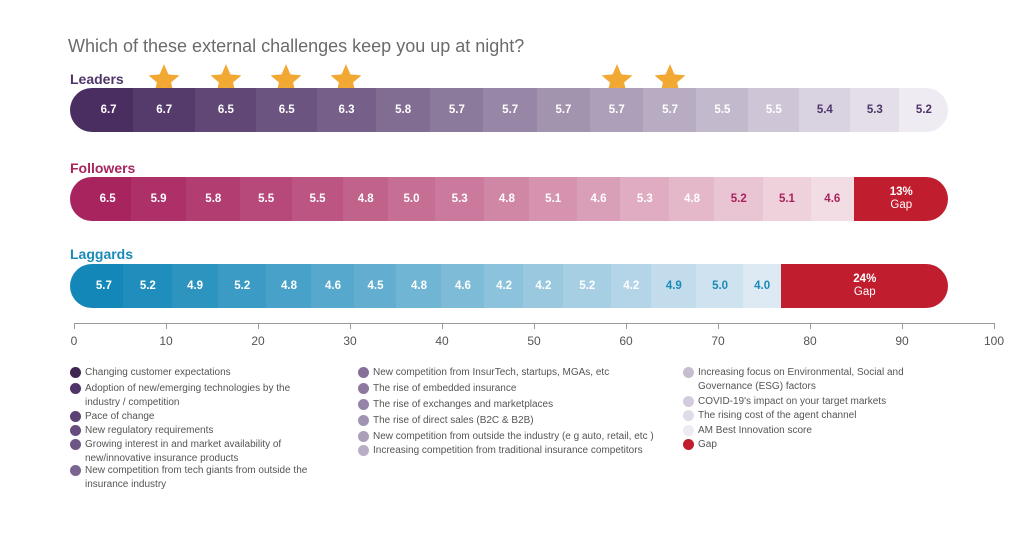  I want to click on legend-item: The rise of direct sales (B2C & B2B), so click(520, 421).